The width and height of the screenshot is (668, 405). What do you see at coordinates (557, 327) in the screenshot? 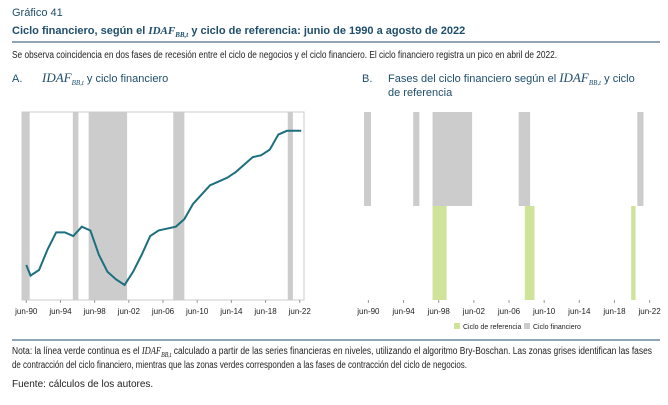
I see `legend-label: Ciclo financiero` at bounding box center [557, 327].